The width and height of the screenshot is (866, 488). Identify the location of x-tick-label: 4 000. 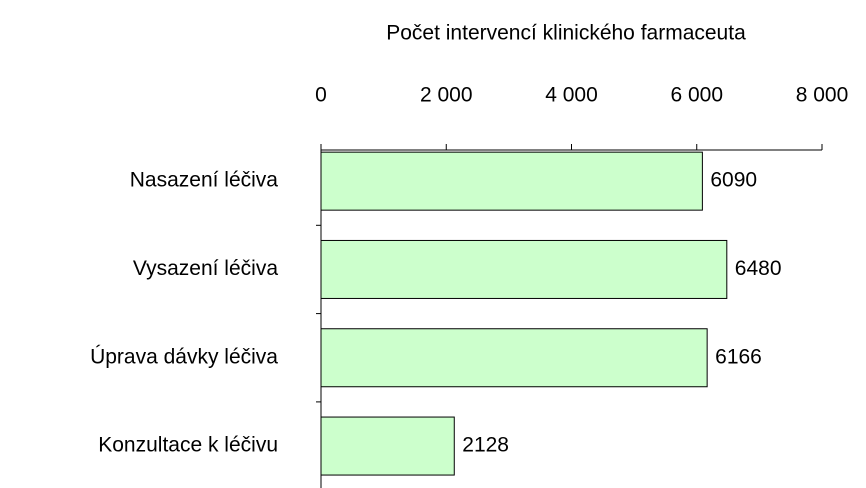
(571, 95).